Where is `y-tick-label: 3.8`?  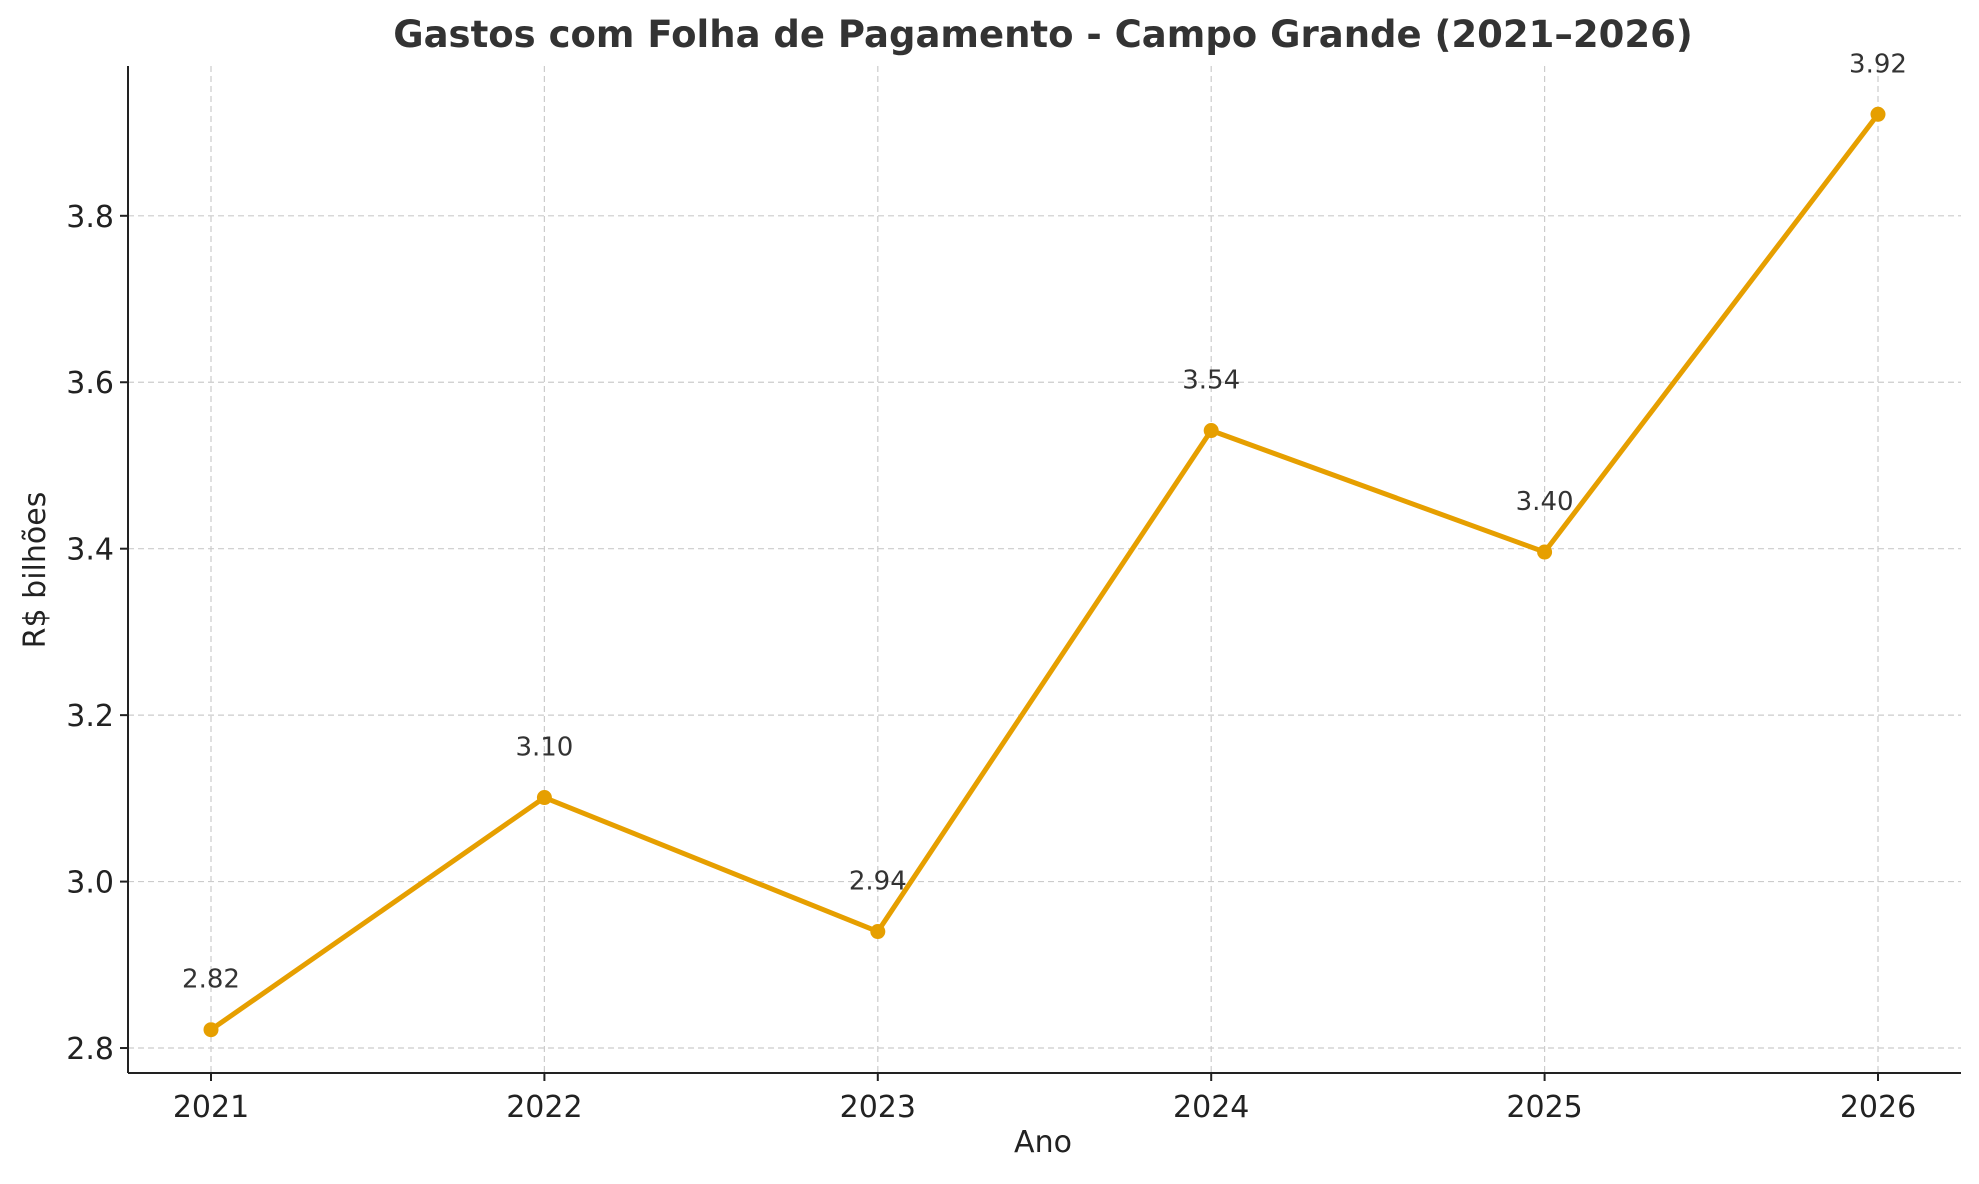
y-tick-label: 3.8 is located at coordinates (90, 217).